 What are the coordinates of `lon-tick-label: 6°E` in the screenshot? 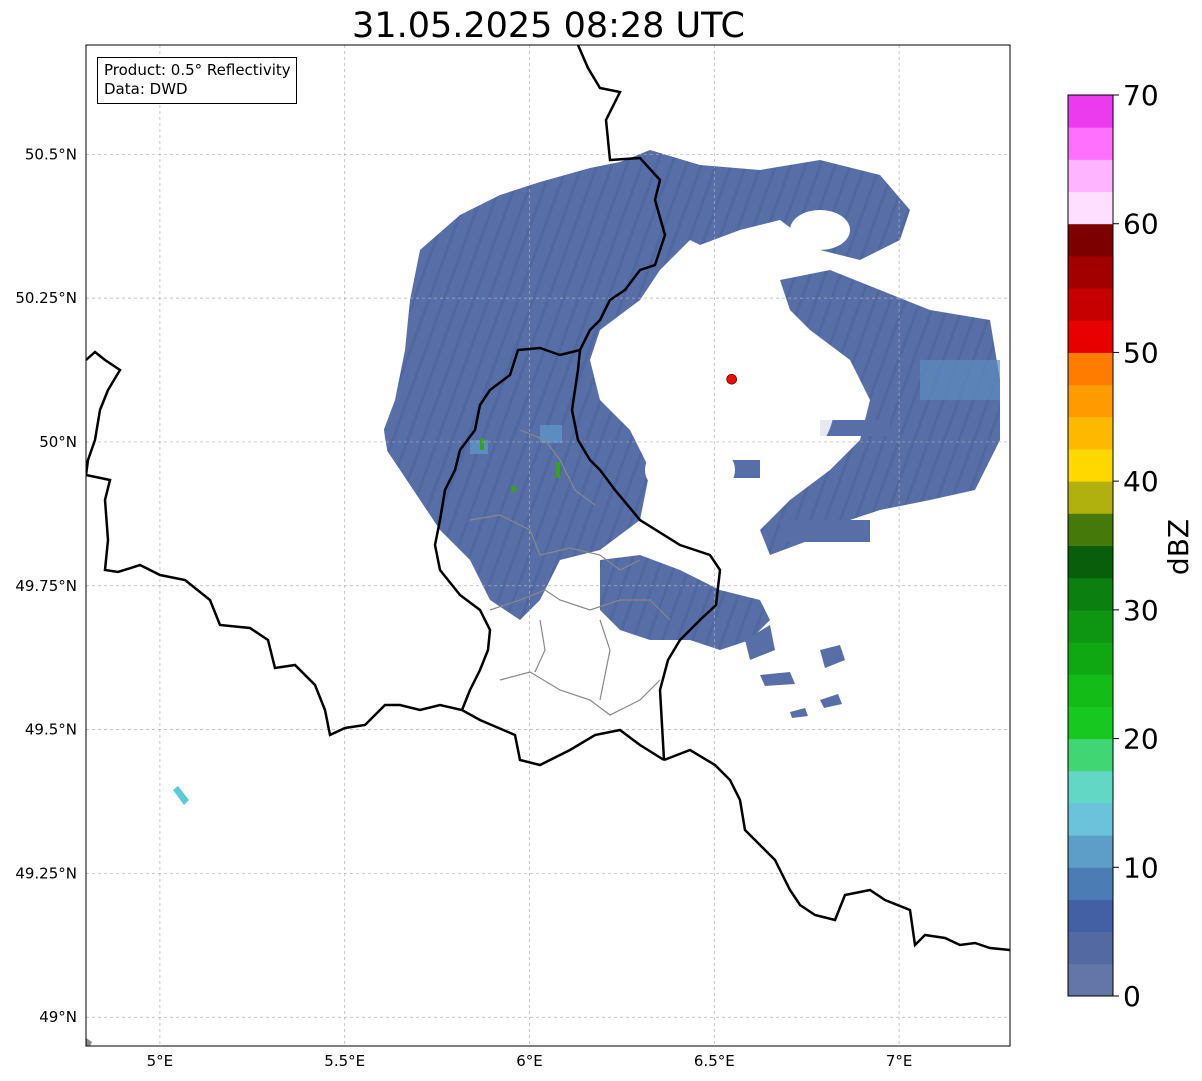 It's located at (529, 1061).